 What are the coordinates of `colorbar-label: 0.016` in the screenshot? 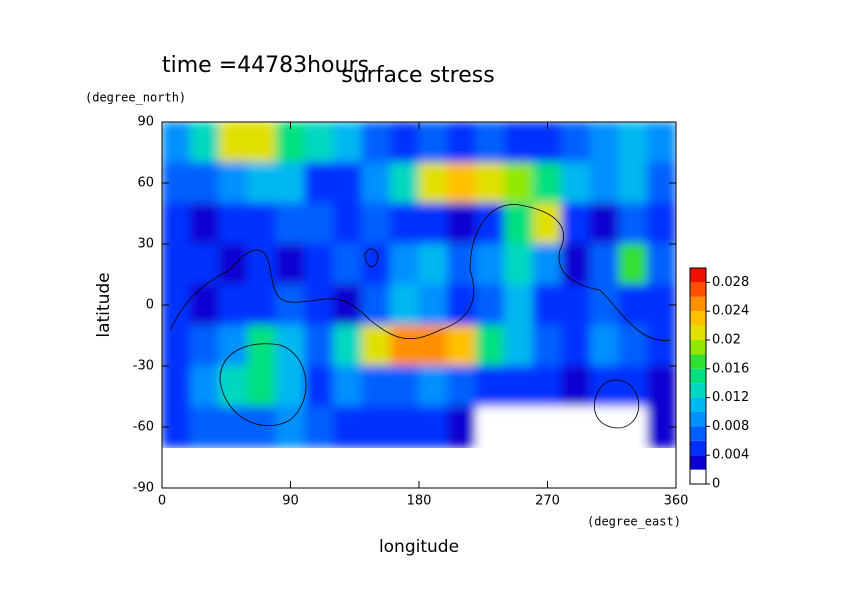 It's located at (730, 368).